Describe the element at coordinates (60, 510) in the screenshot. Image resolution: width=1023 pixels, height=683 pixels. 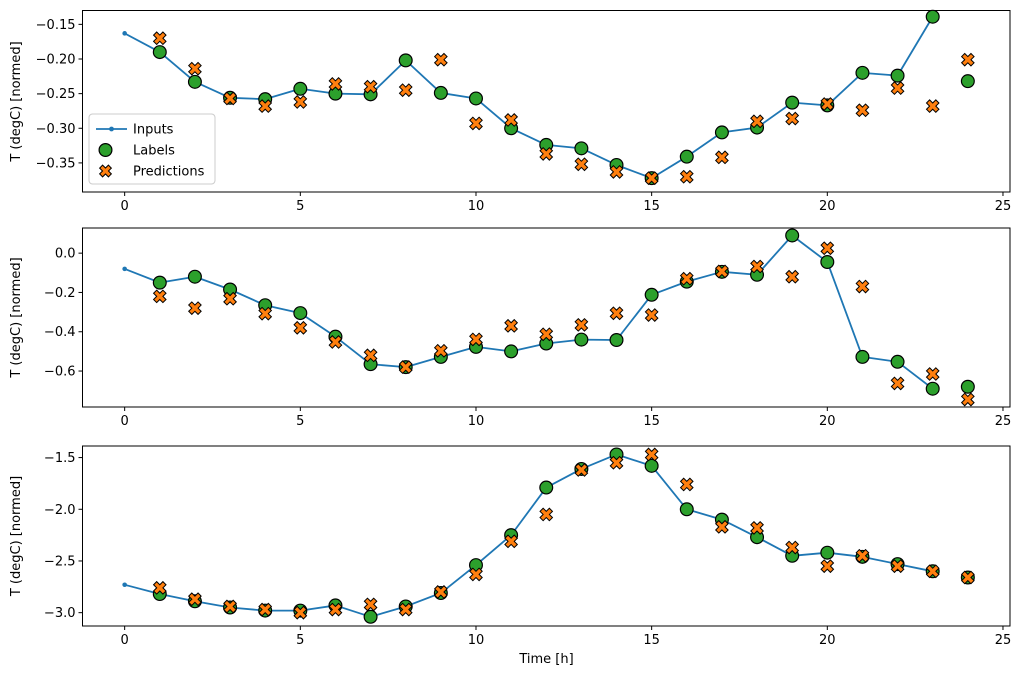
I see `y-tick-label: −2.0` at that location.